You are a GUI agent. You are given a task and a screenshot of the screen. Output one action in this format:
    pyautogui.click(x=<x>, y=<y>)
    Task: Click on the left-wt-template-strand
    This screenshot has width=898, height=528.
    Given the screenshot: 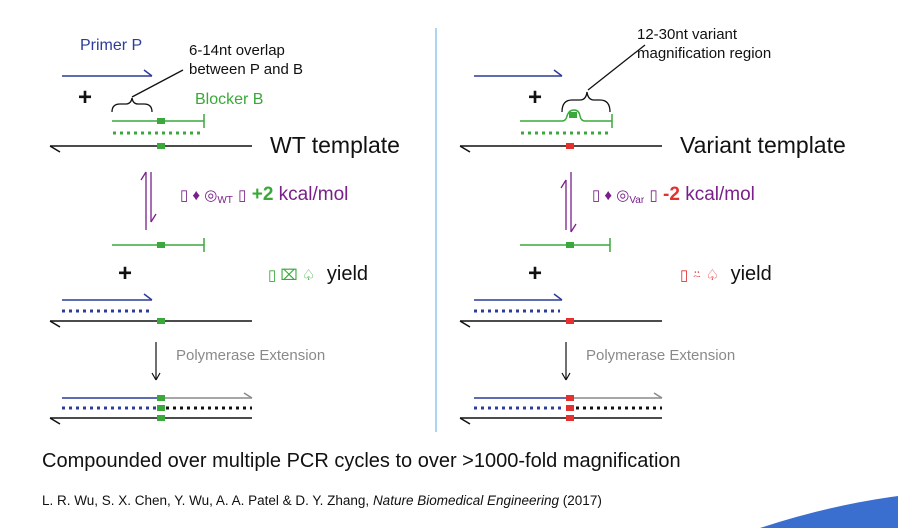 What is the action you would take?
    pyautogui.click(x=150, y=148)
    